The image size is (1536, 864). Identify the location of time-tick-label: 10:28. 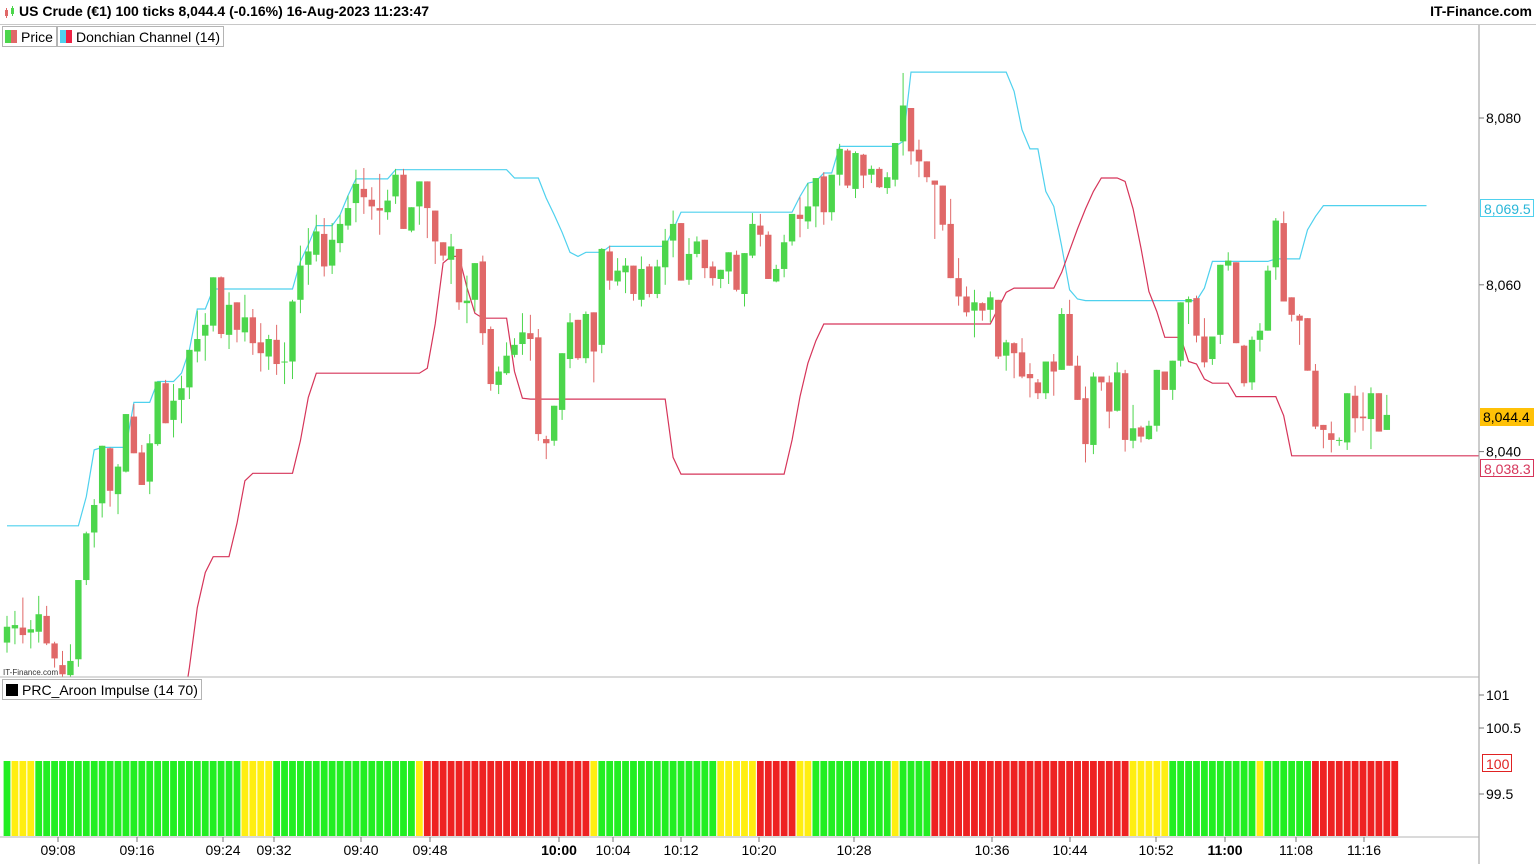
(853, 850).